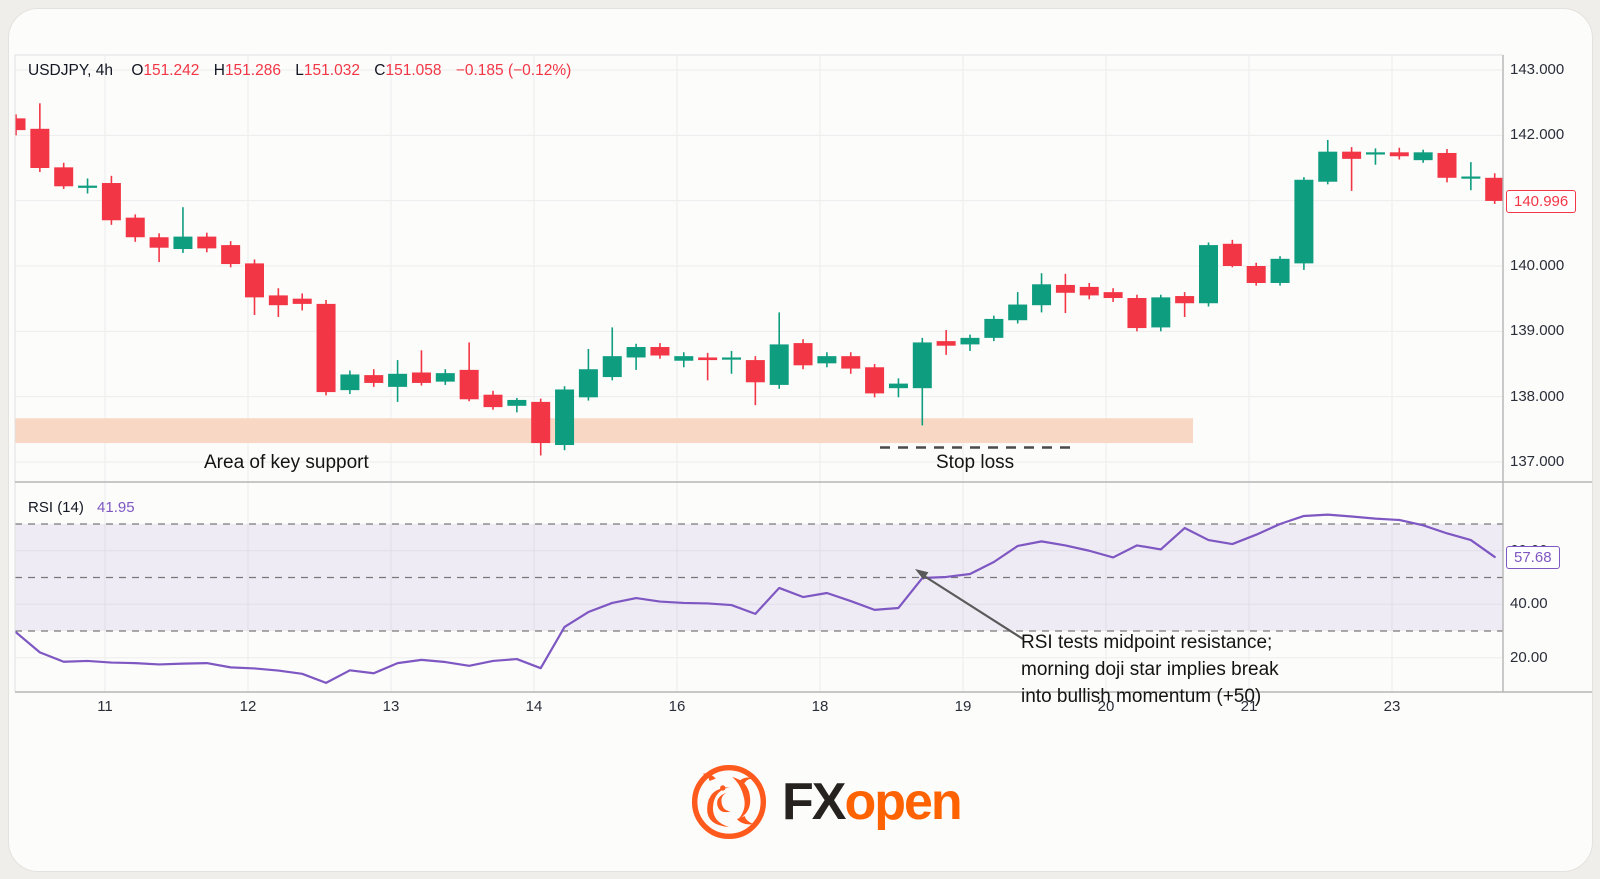 The image size is (1600, 879). I want to click on annotation-arrow-line, so click(972, 606).